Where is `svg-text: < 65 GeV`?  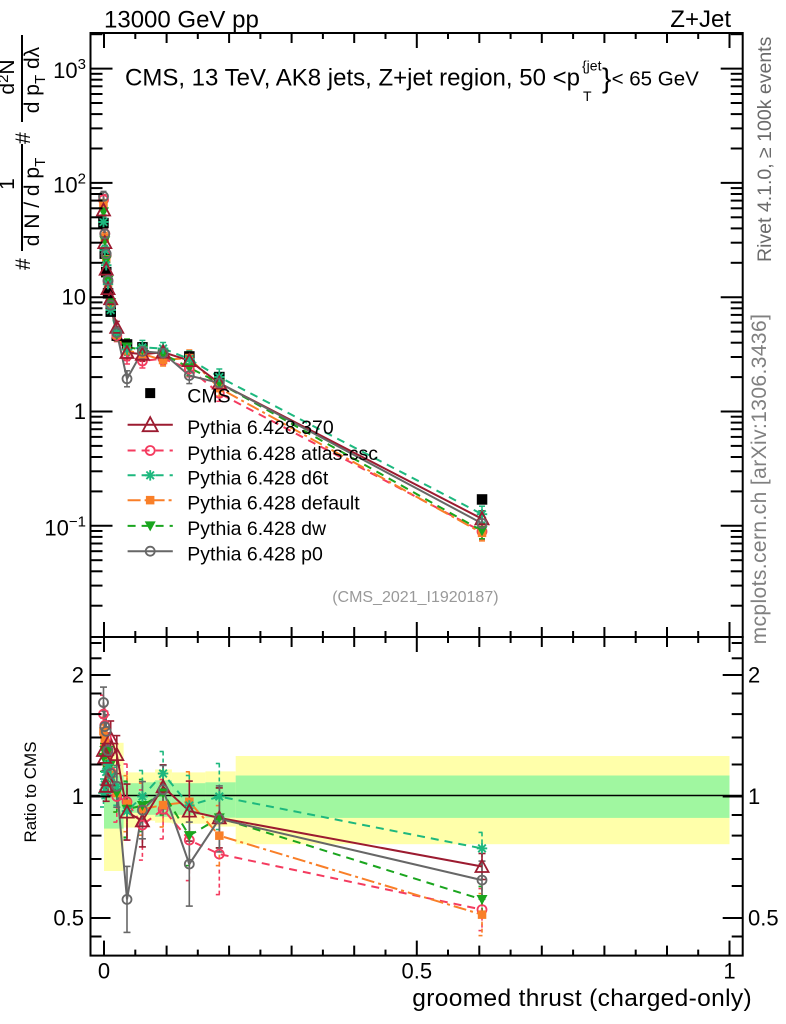 svg-text: < 65 GeV is located at coordinates (656, 78).